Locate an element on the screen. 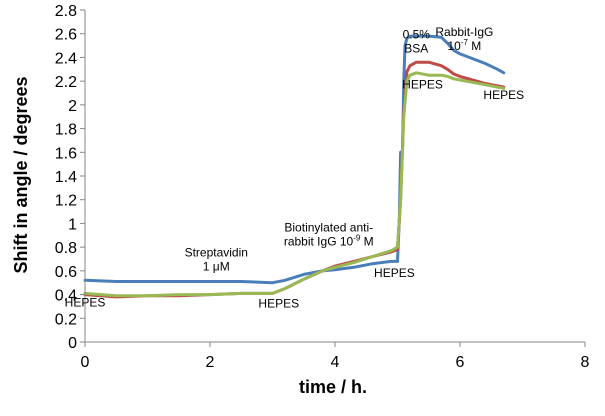 This screenshot has width=605, height=416. annotation-line: rabbit IgG 10-9 M is located at coordinates (329, 241).